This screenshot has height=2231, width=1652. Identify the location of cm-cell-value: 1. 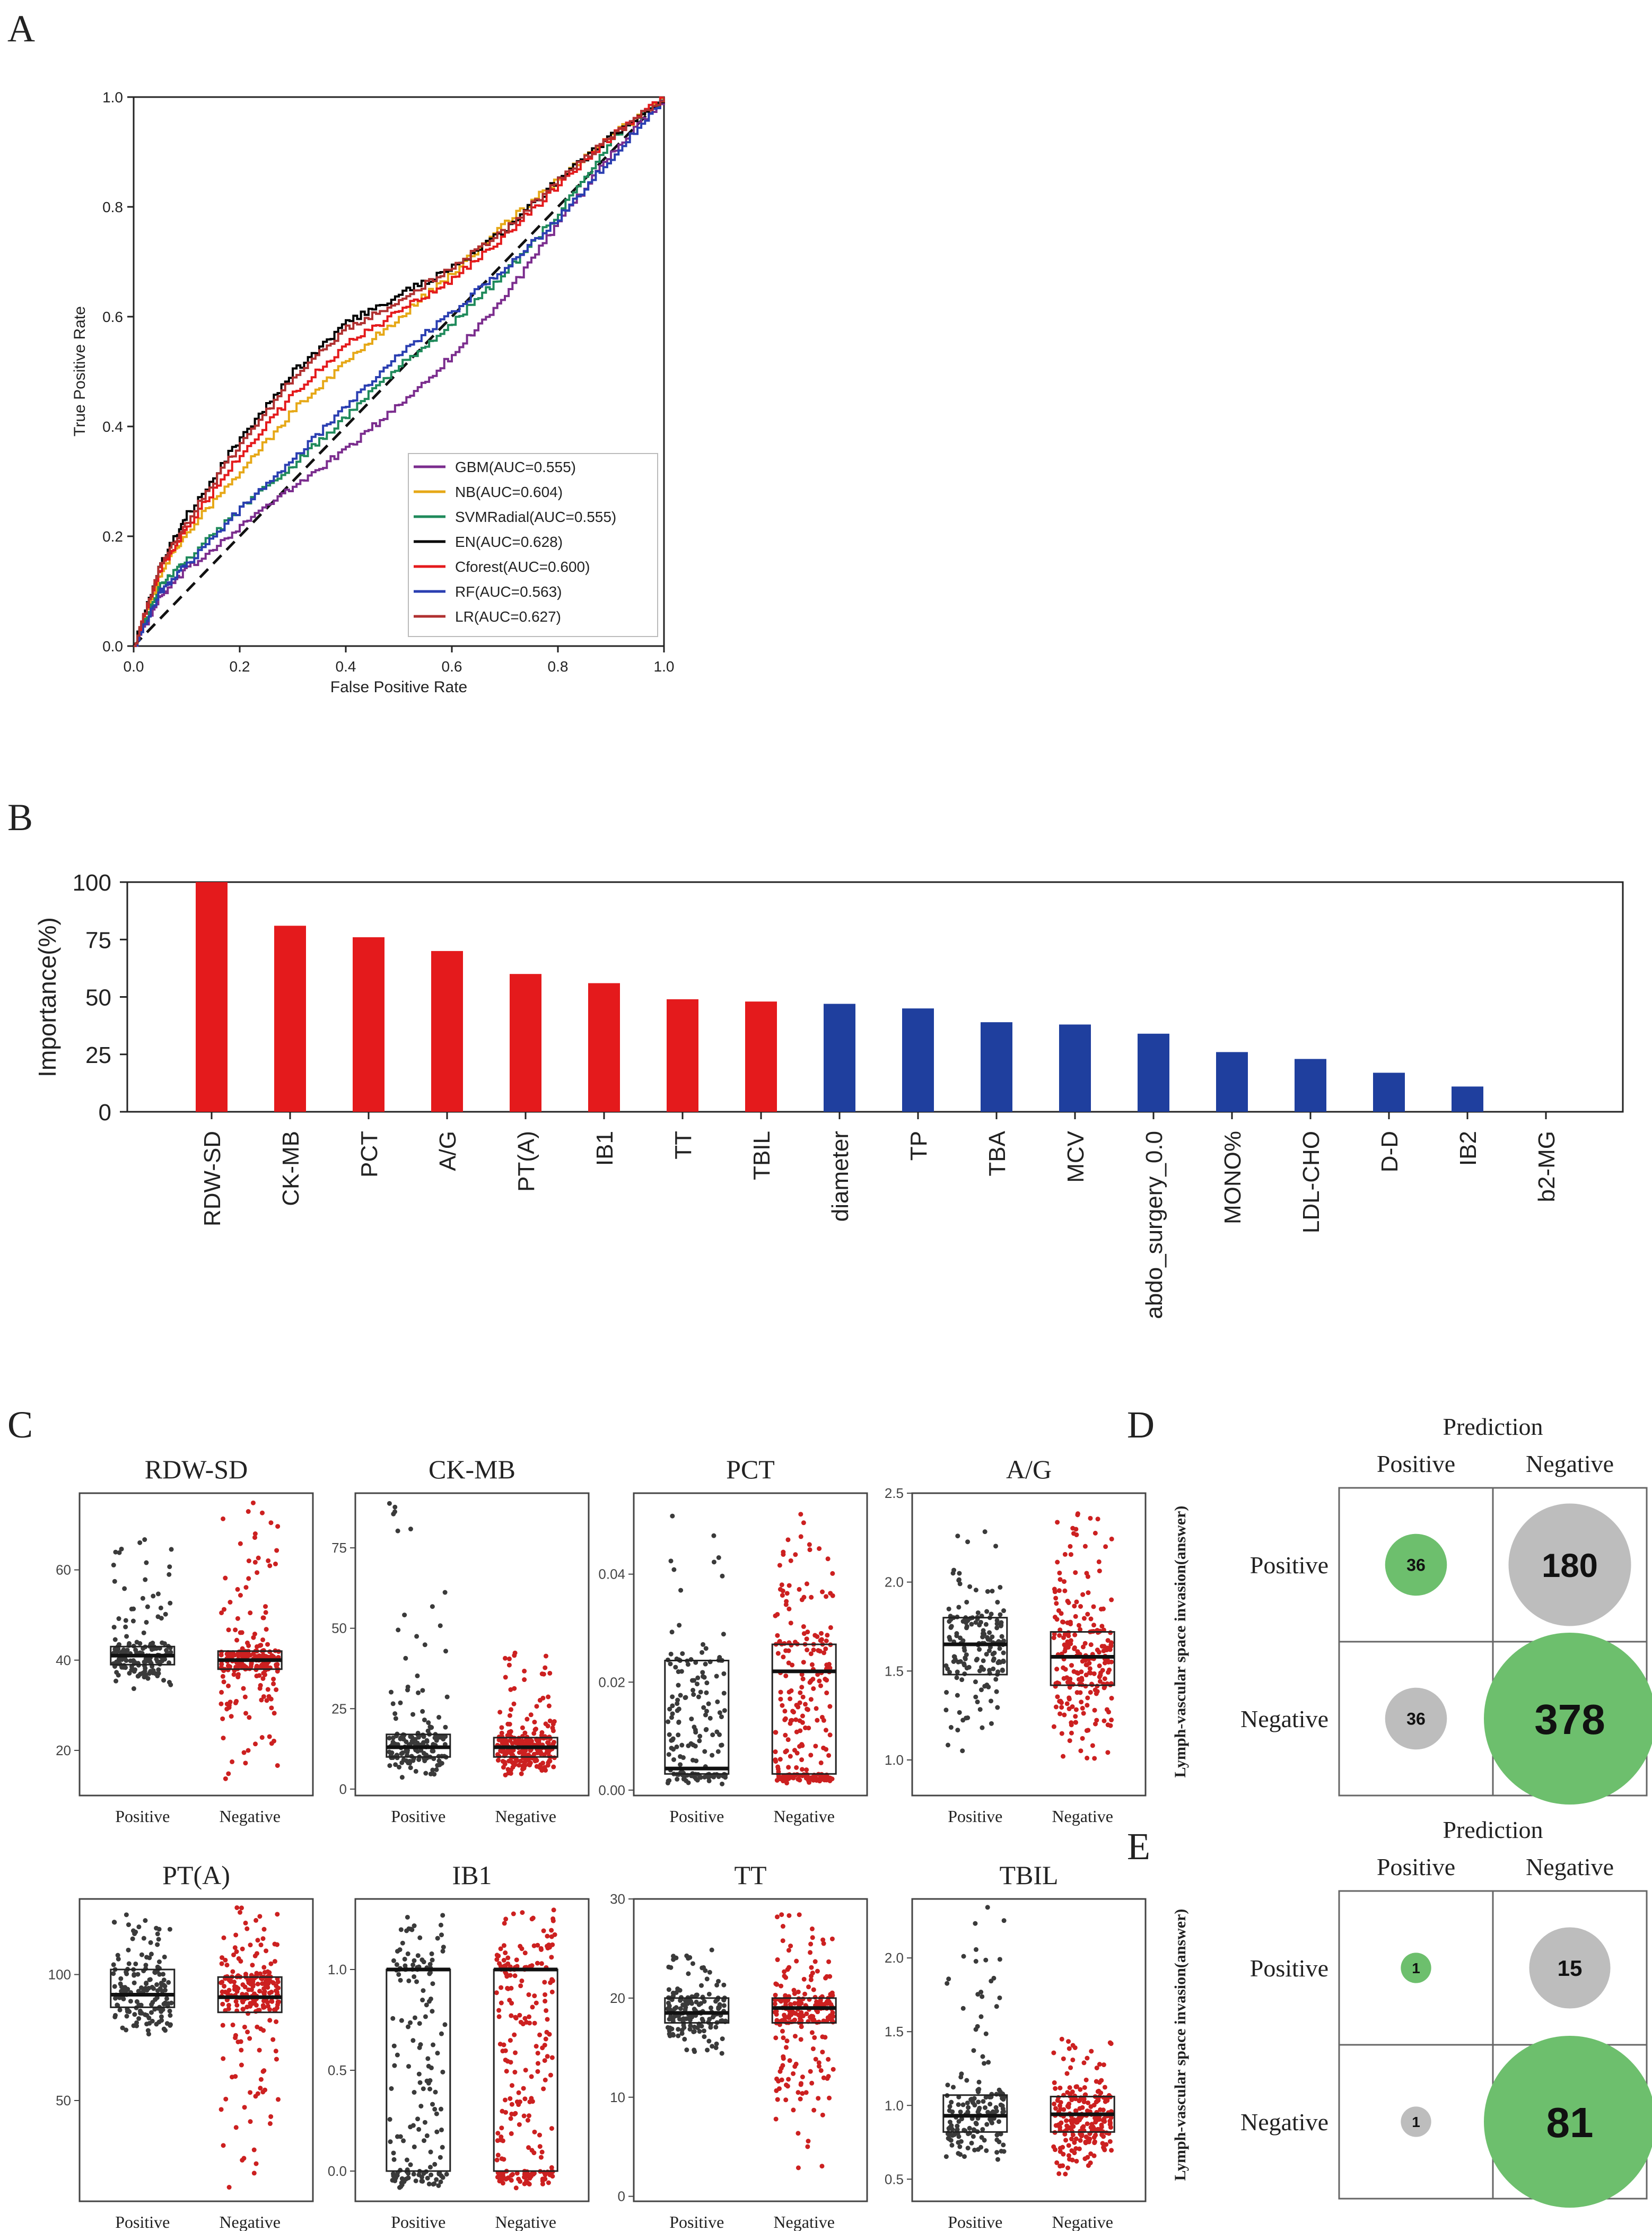
(1416, 1968).